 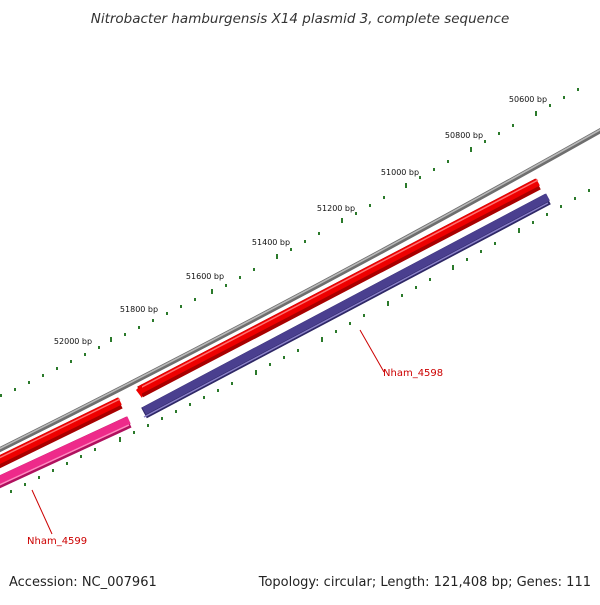 I want to click on gene-nham-4599-forward, so click(x=61, y=433).